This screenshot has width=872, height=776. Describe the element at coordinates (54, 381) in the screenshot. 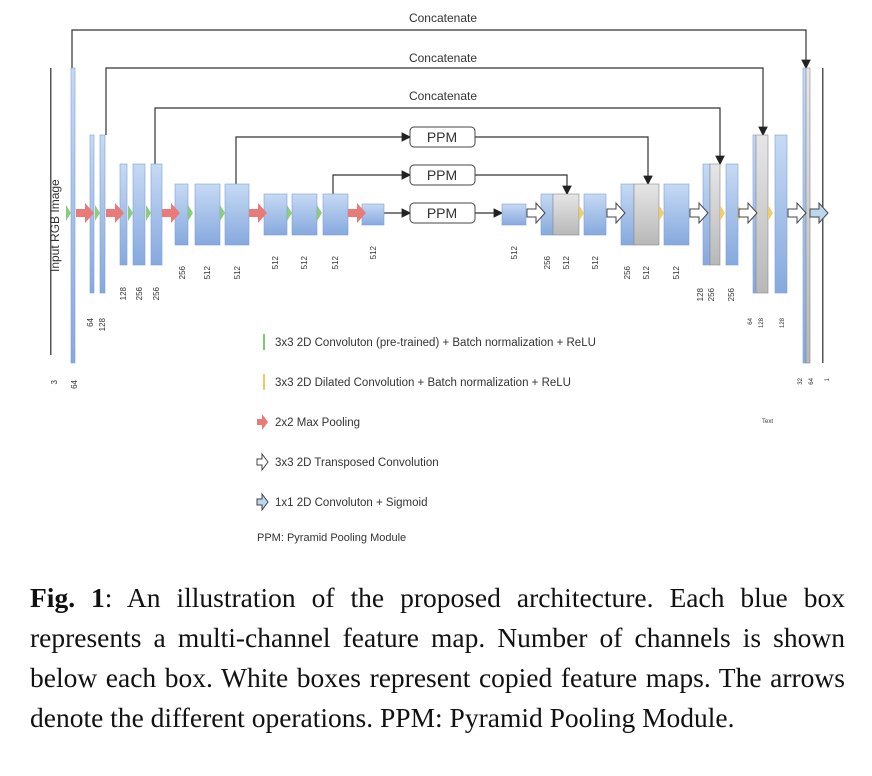

I see `channel-label: 3` at that location.